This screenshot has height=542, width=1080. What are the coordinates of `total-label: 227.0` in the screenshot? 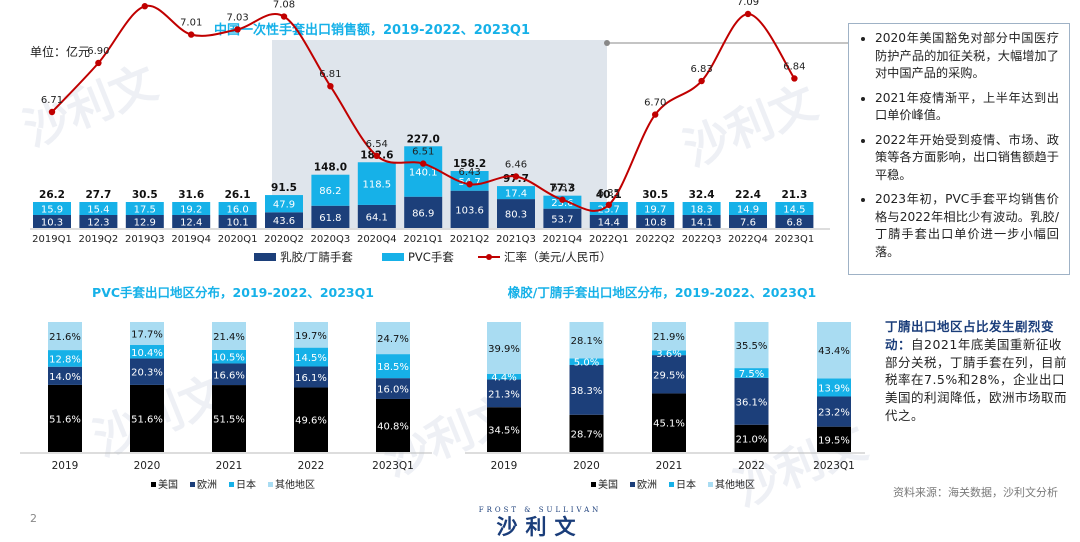 It's located at (423, 139).